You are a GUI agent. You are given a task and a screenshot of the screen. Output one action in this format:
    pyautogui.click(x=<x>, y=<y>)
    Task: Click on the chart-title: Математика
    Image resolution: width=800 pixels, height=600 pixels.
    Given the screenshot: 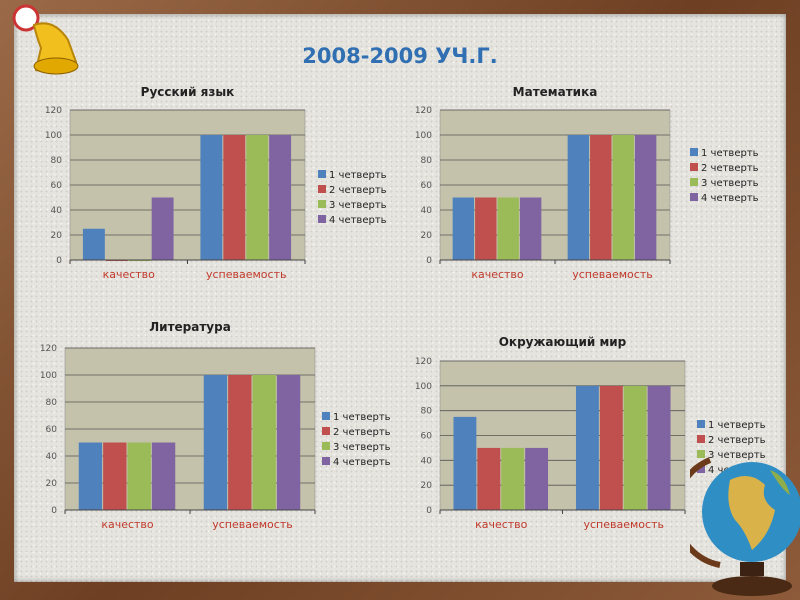 What is the action you would take?
    pyautogui.click(x=555, y=92)
    